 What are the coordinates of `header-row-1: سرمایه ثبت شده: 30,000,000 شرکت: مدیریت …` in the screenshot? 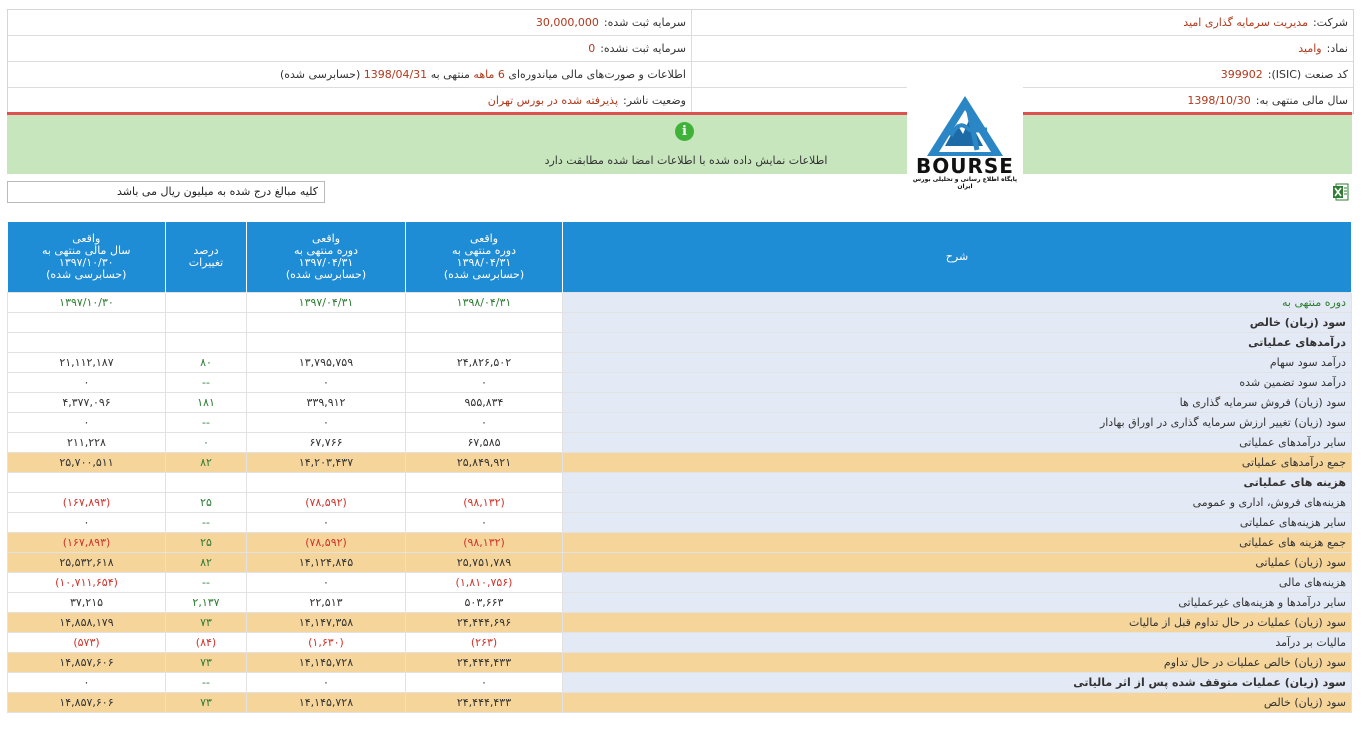 It's located at (680, 23).